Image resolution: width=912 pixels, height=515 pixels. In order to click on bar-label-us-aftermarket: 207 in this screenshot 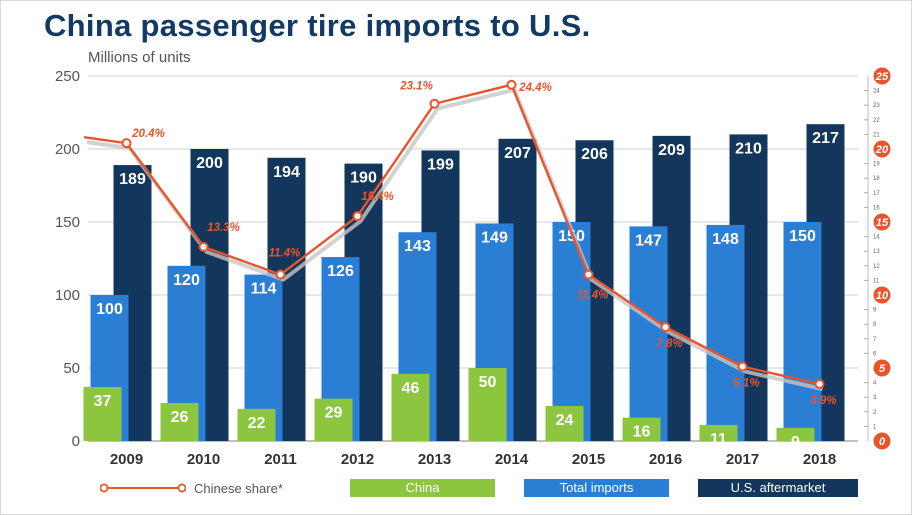, I will do `click(517, 153)`.